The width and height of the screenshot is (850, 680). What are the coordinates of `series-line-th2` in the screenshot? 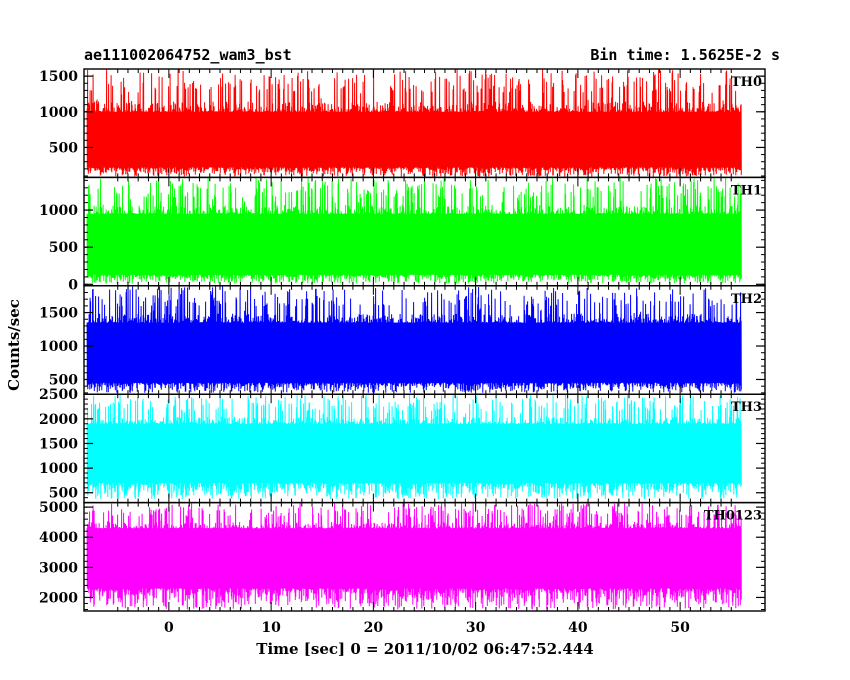 It's located at (414, 339).